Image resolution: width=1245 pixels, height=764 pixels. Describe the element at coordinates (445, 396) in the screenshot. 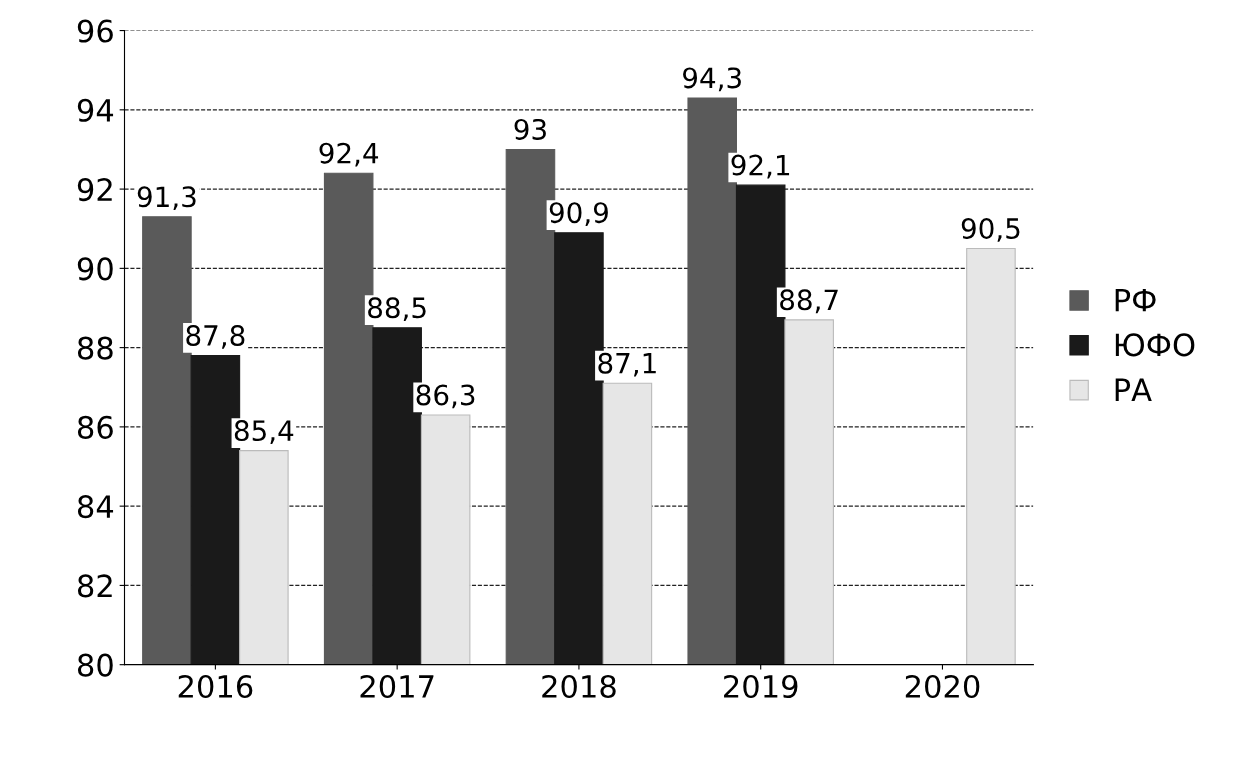

I see `data-label: 86,3` at that location.